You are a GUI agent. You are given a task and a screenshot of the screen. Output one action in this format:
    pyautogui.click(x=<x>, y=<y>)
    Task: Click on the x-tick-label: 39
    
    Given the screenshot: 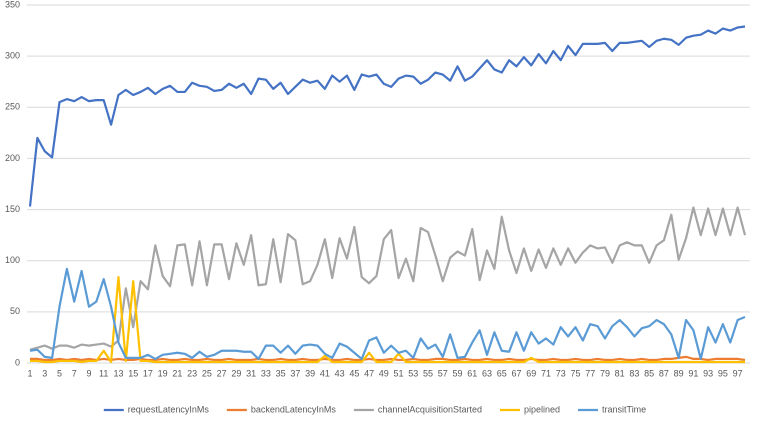 What is the action you would take?
    pyautogui.click(x=310, y=373)
    